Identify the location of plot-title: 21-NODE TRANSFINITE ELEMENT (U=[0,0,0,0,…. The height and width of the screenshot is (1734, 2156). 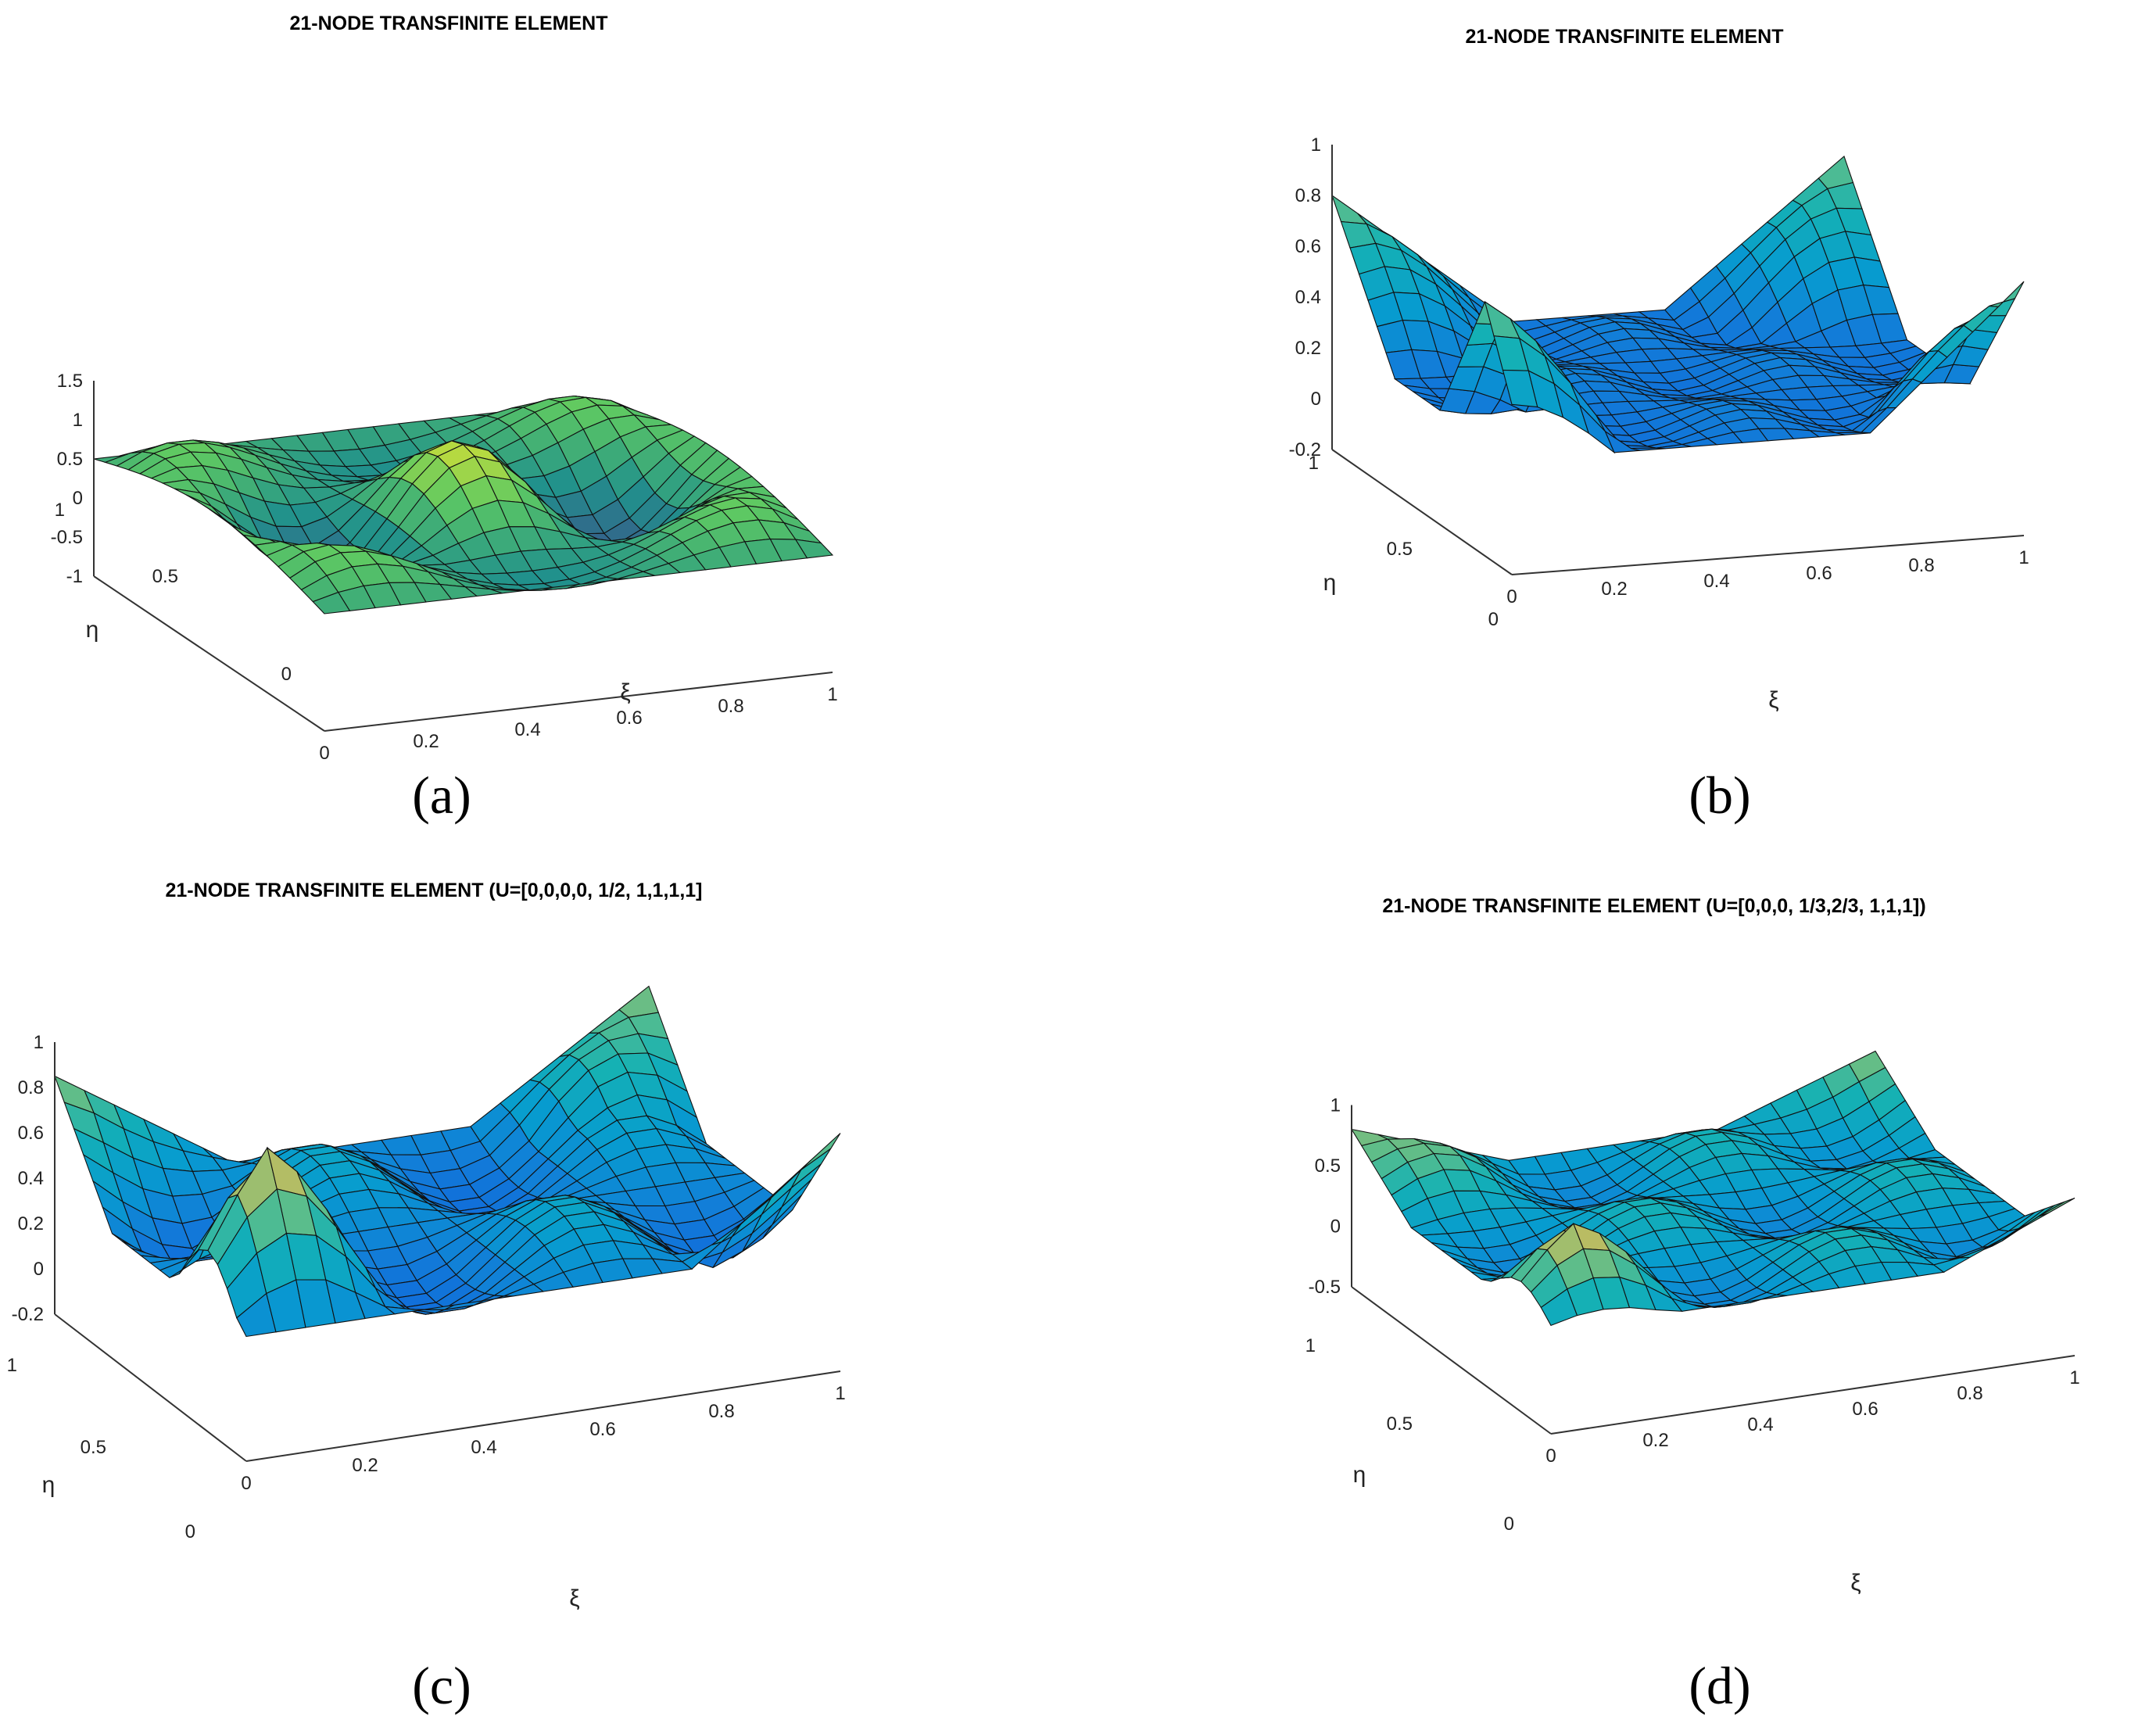
(434, 890).